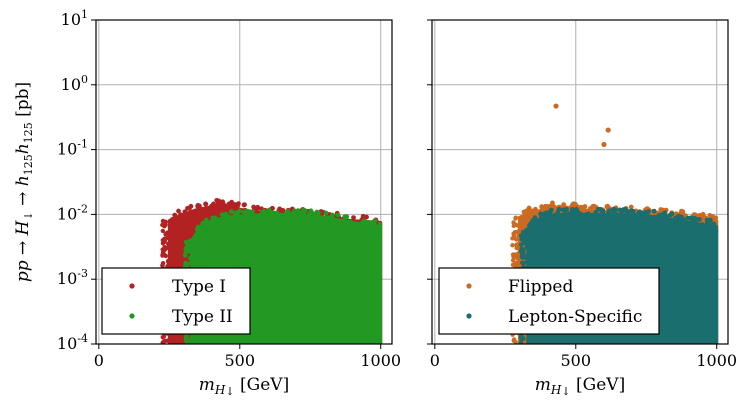 The height and width of the screenshot is (418, 748). I want to click on legend-label-lepton-specific: Lepton-Specific, so click(575, 317).